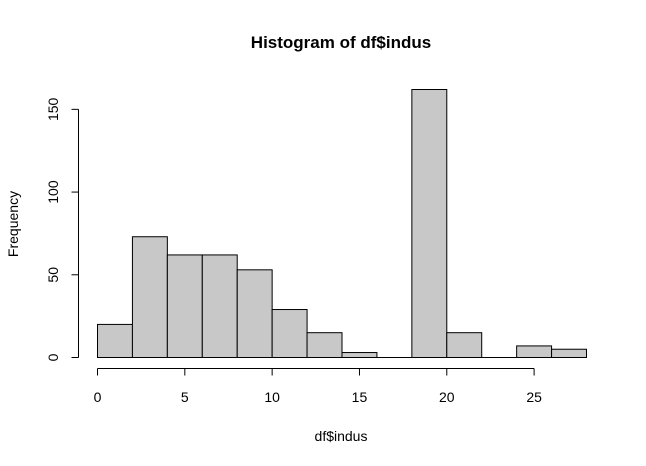 This screenshot has width=646, height=466. What do you see at coordinates (53, 192) in the screenshot?
I see `y-tick-label: 100` at bounding box center [53, 192].